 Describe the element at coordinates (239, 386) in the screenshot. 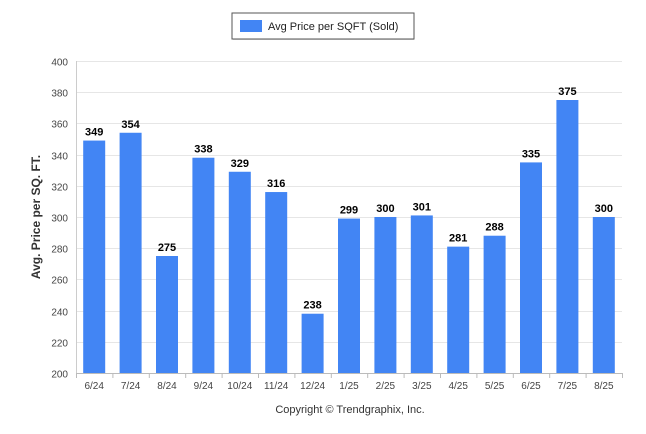

I see `x-tick-label: 10/24` at that location.